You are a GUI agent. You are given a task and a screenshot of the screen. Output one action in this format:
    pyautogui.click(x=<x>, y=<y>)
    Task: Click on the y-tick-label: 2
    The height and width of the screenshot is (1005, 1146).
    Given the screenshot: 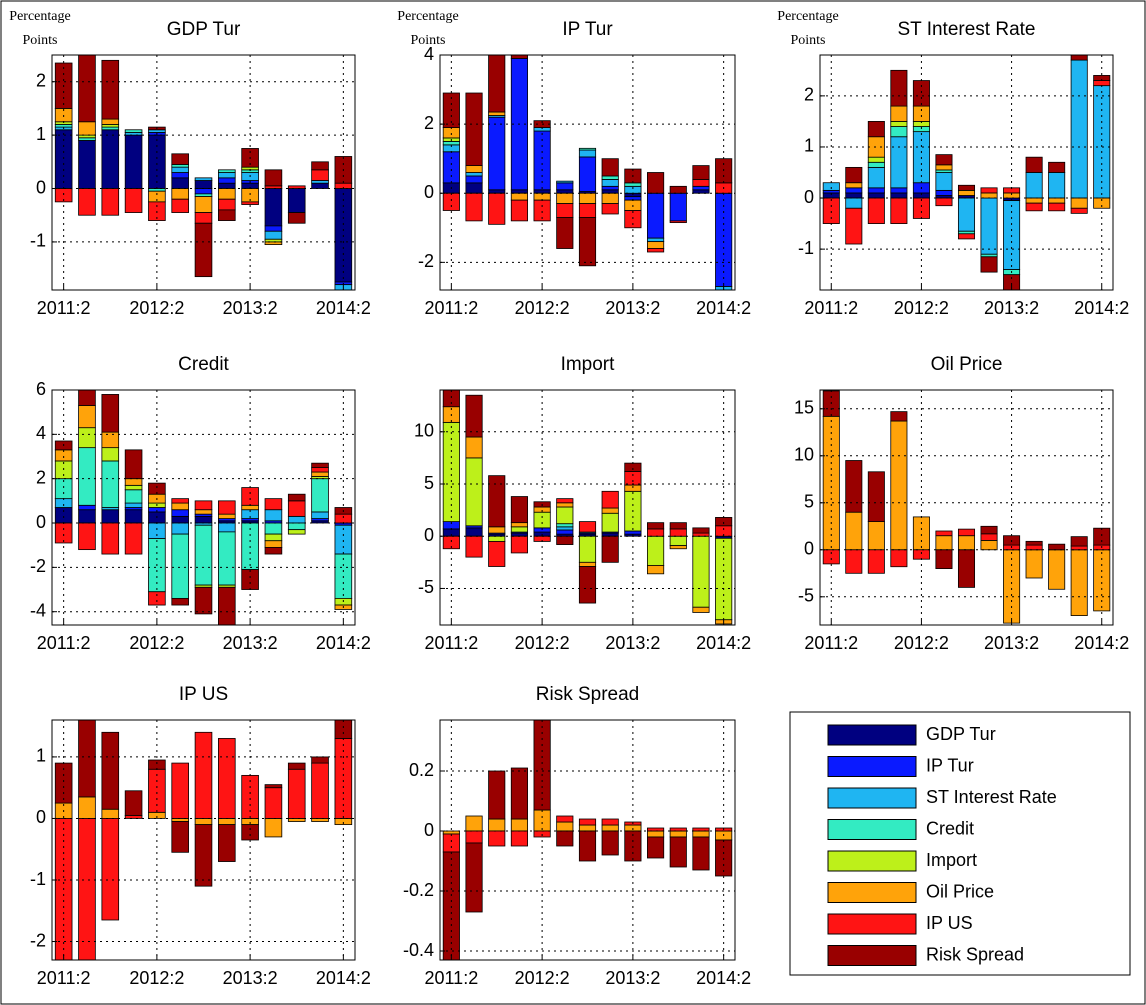 What is the action you would take?
    pyautogui.click(x=429, y=123)
    